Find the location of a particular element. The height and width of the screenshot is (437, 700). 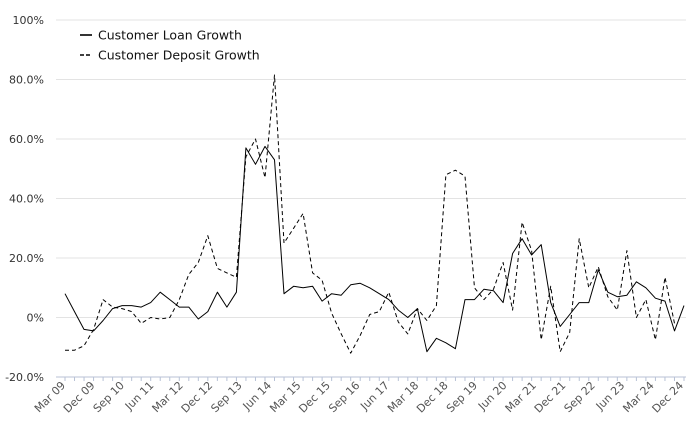

y-tick-label: 0% is located at coordinates (35, 318).